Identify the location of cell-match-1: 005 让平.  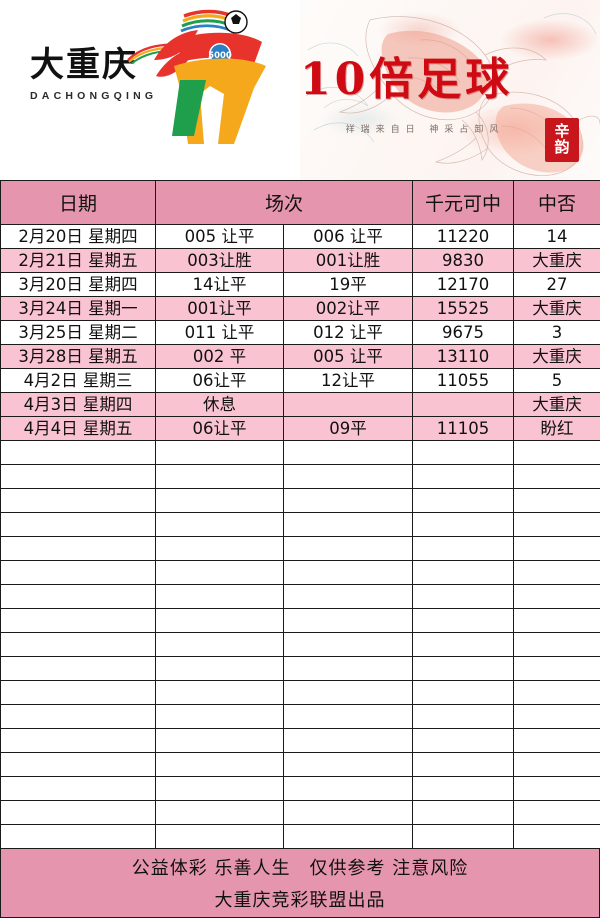
(219, 236).